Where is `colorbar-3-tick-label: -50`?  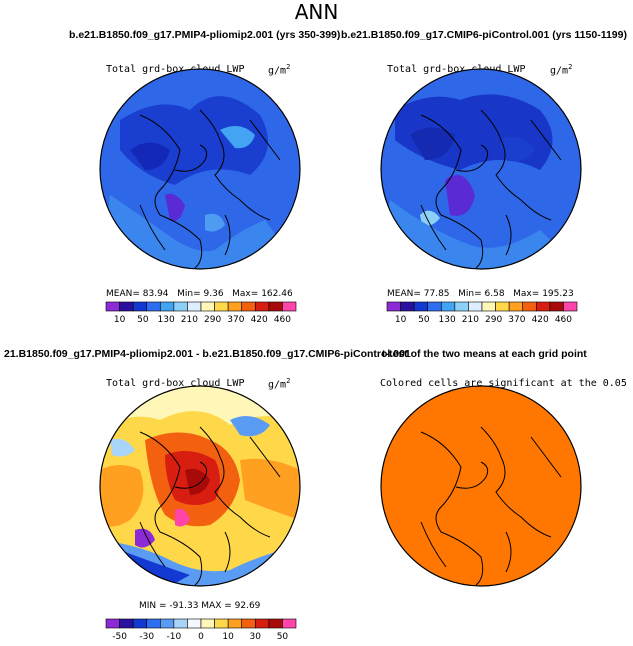
colorbar-3-tick-label: -50 is located at coordinates (119, 637).